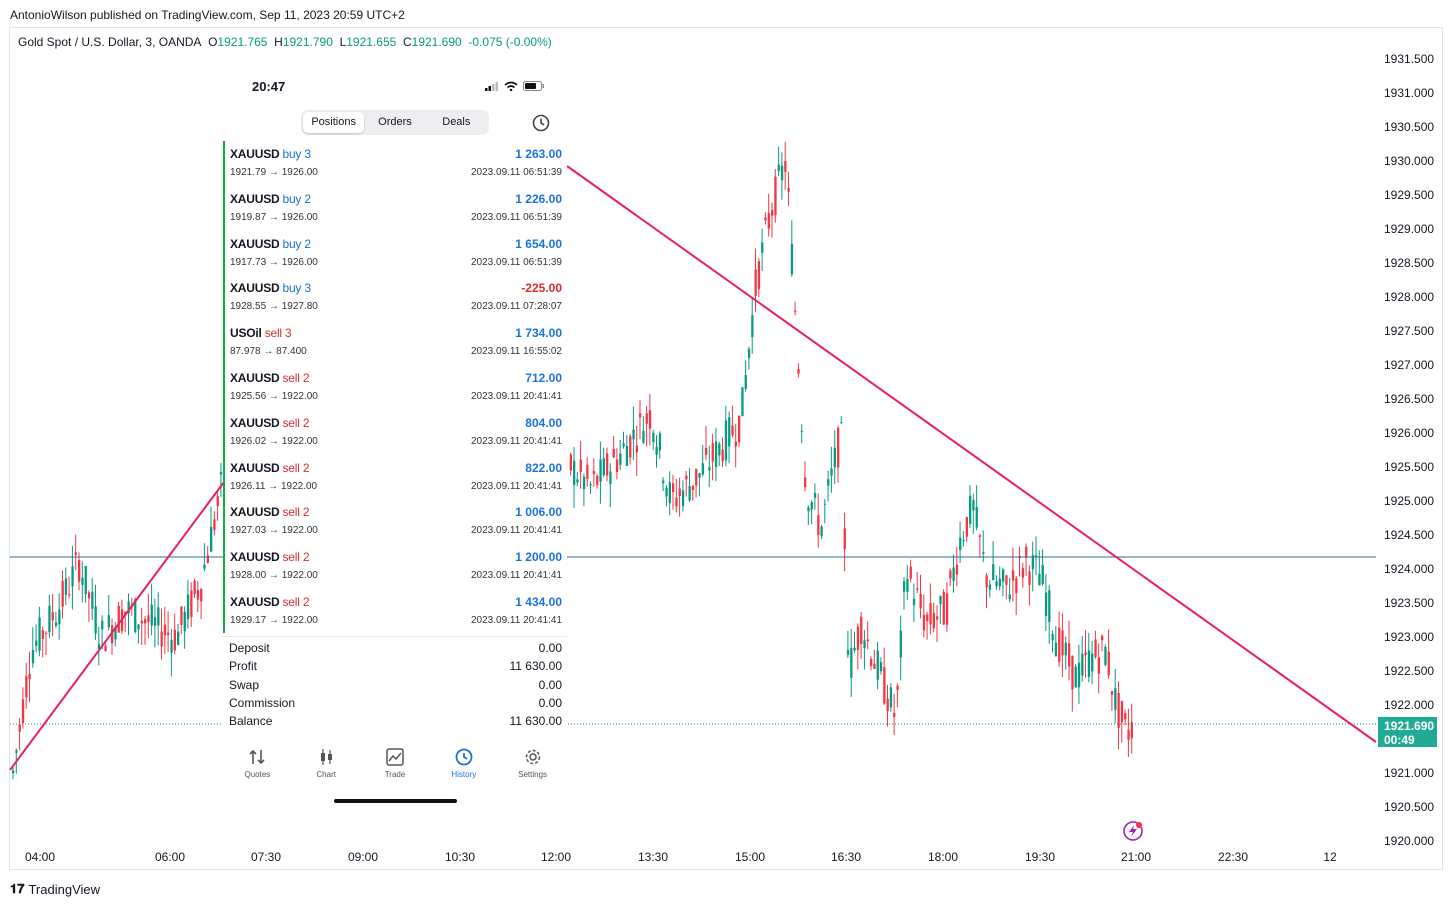 This screenshot has height=907, width=1452. What do you see at coordinates (334, 122) in the screenshot?
I see `tab-positions: Positions` at bounding box center [334, 122].